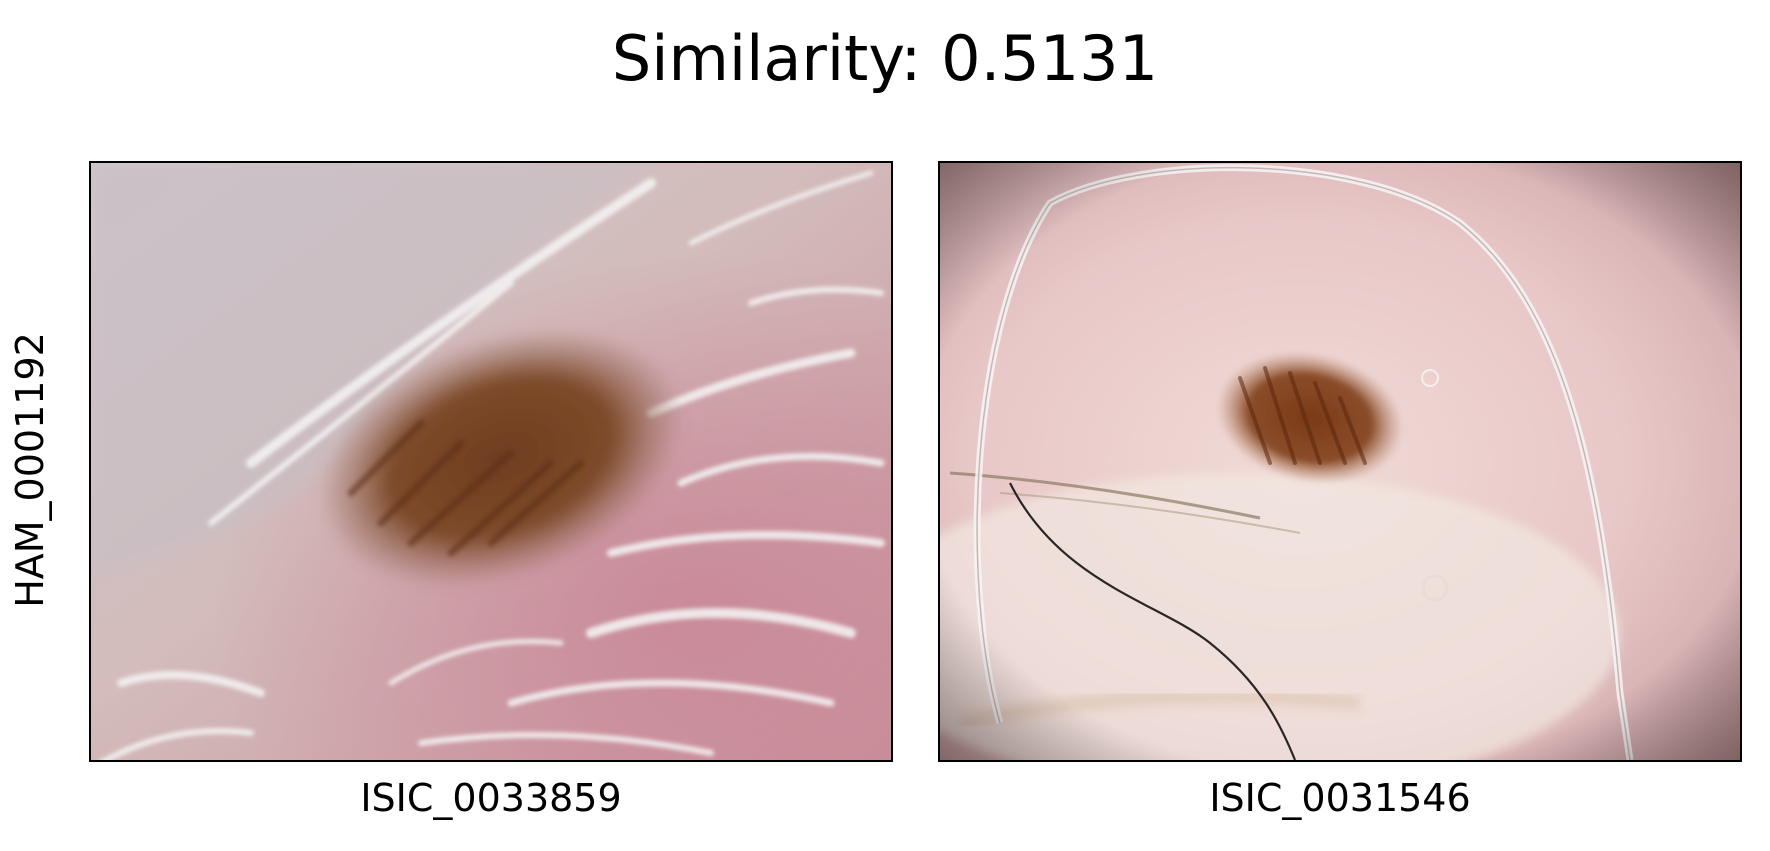  I want to click on image-caption-right: ISIC_0031546, so click(1340, 798).